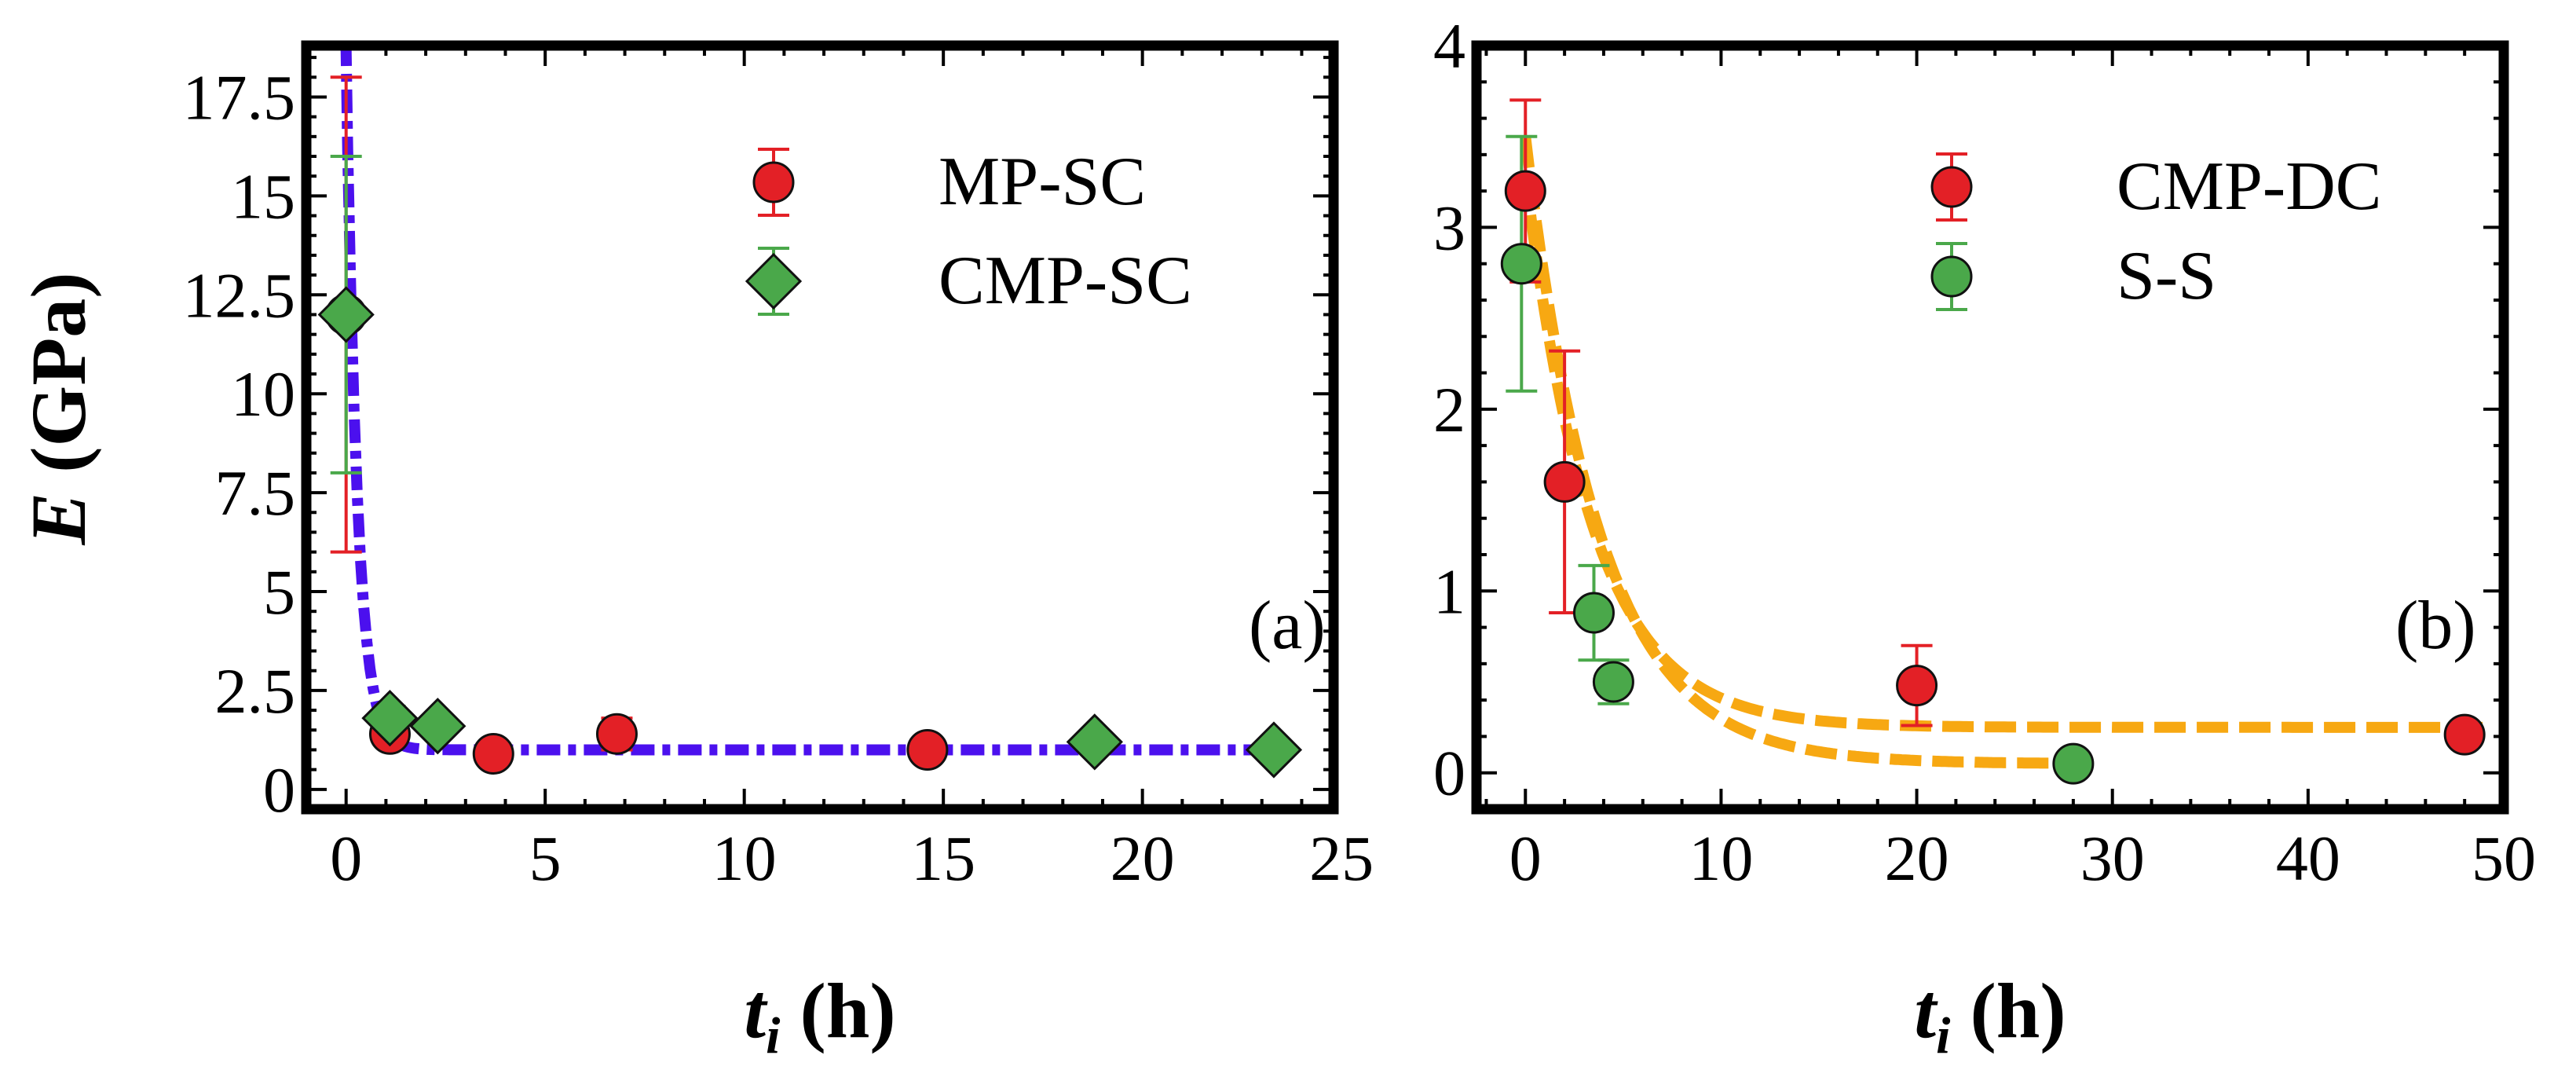 The height and width of the screenshot is (1070, 2576). Describe the element at coordinates (637, 534) in the screenshot. I see `markers-mp-sc` at that location.